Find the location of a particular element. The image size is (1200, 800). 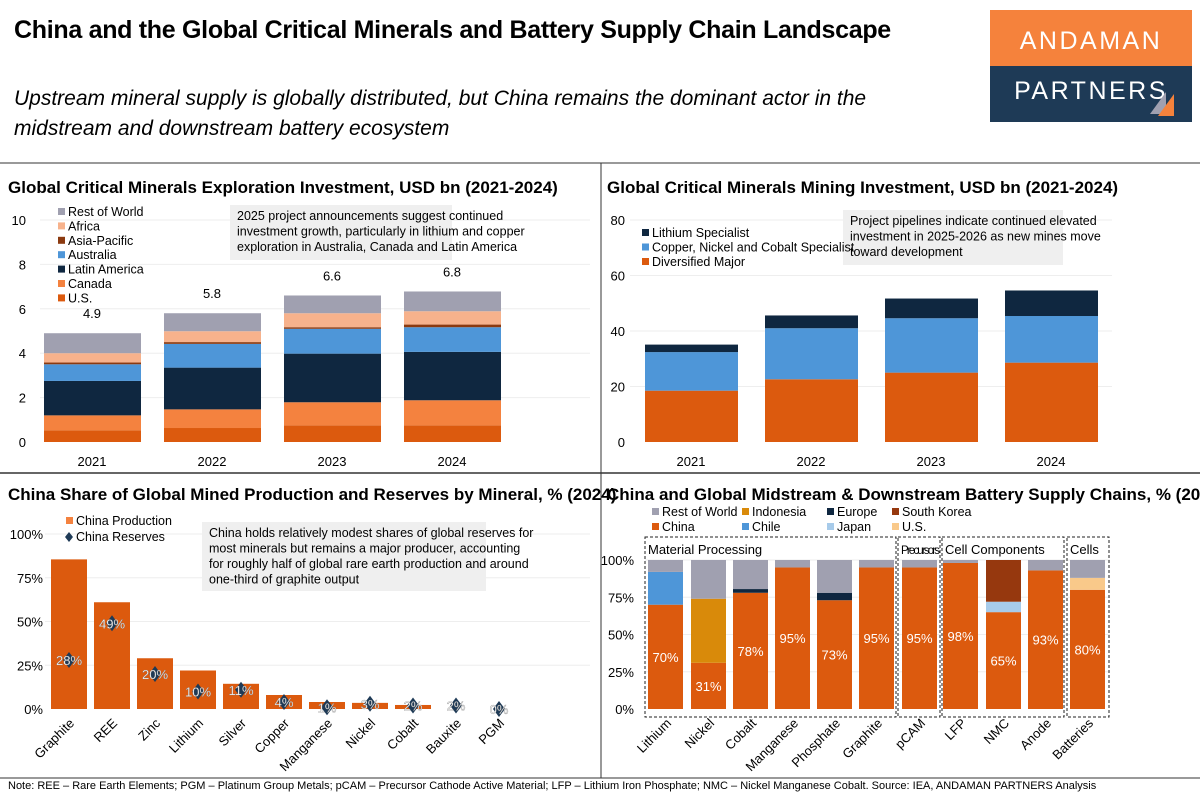

china-share-label: 93% is located at coordinates (1045, 640).